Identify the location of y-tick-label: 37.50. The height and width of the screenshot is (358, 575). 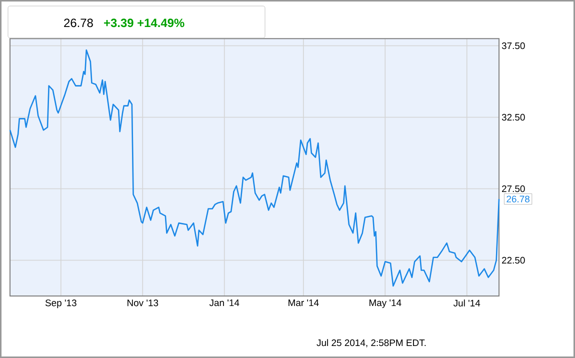
(513, 46).